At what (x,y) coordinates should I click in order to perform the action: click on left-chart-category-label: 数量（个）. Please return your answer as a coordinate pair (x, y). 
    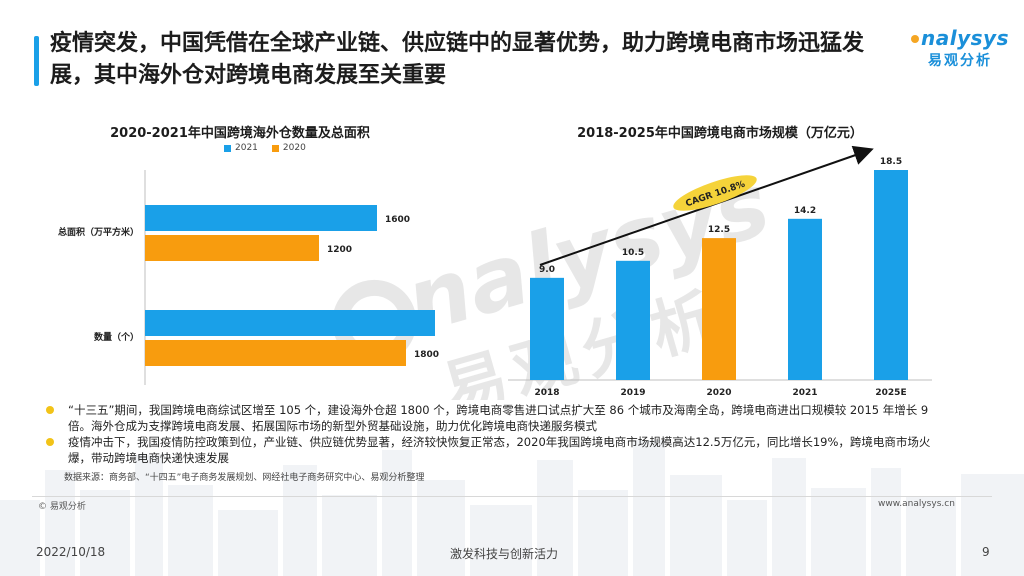
    Looking at the image, I should click on (116, 337).